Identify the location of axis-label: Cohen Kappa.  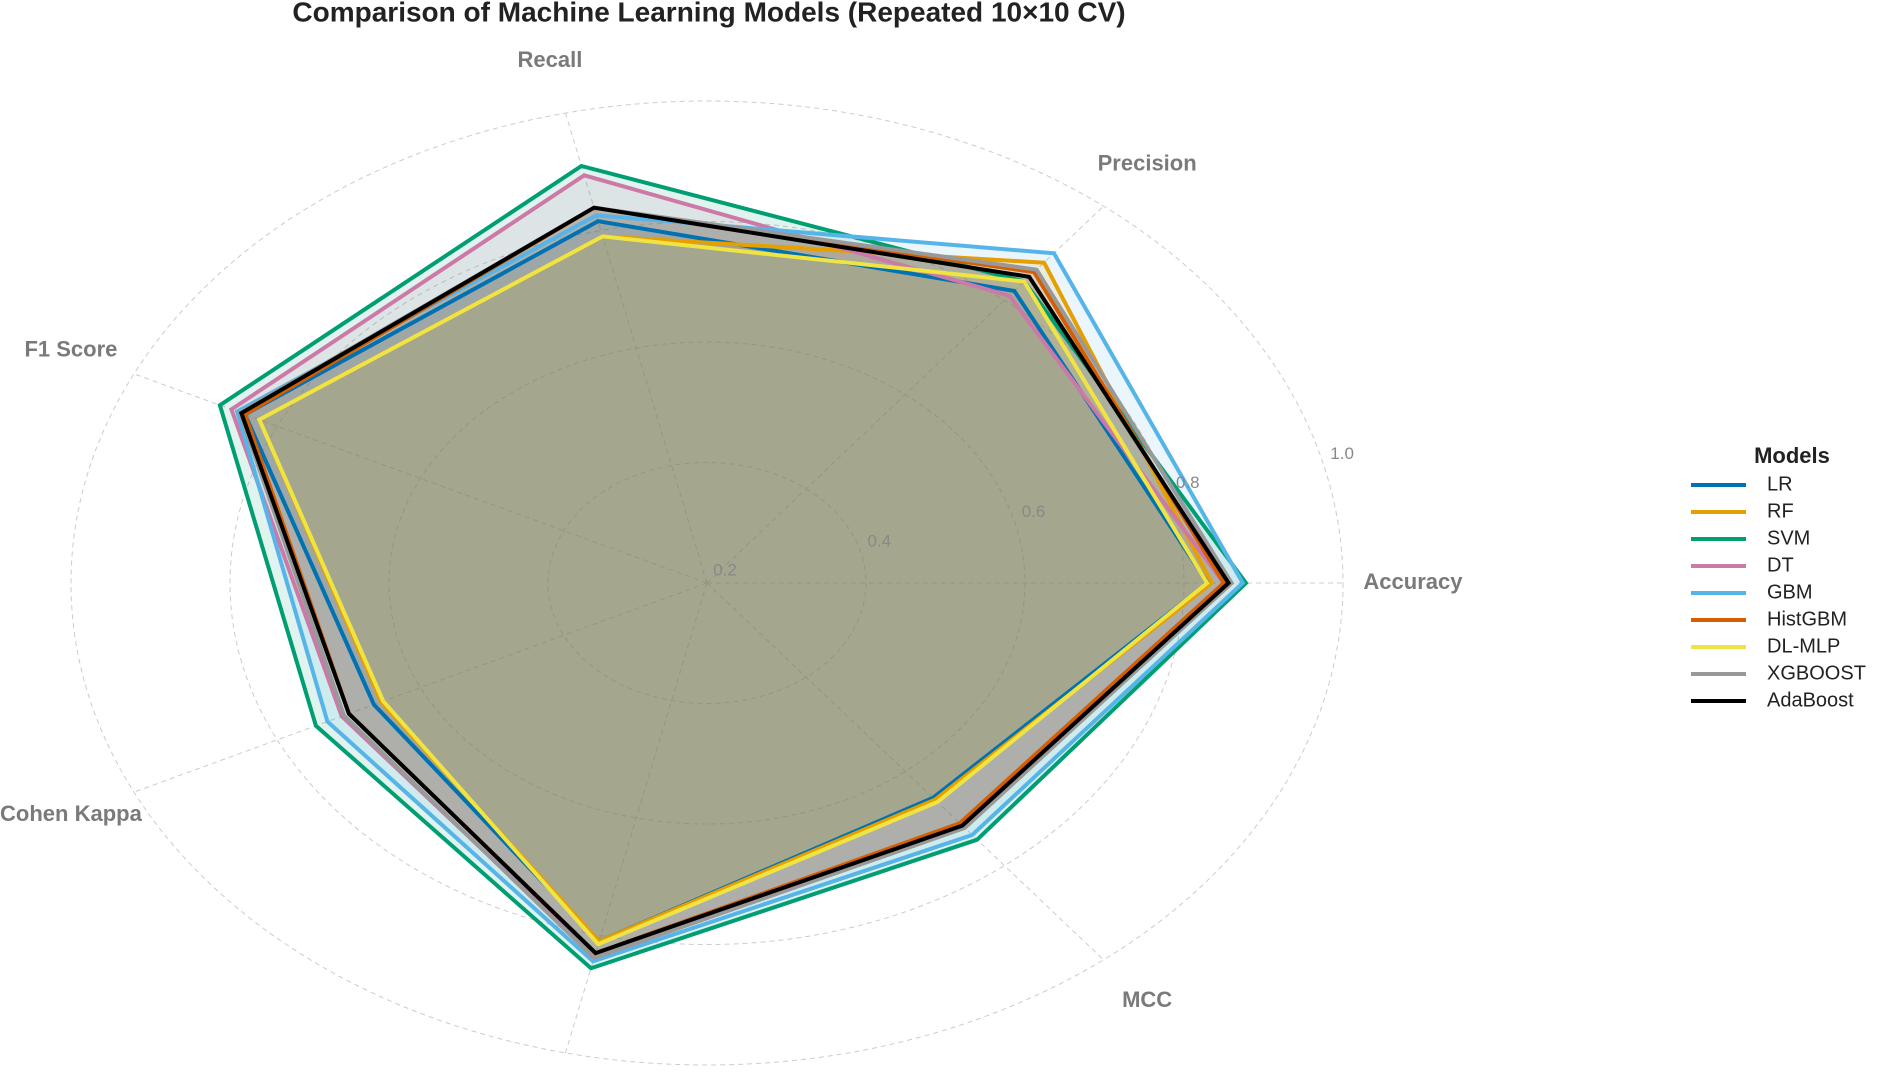
(71, 813).